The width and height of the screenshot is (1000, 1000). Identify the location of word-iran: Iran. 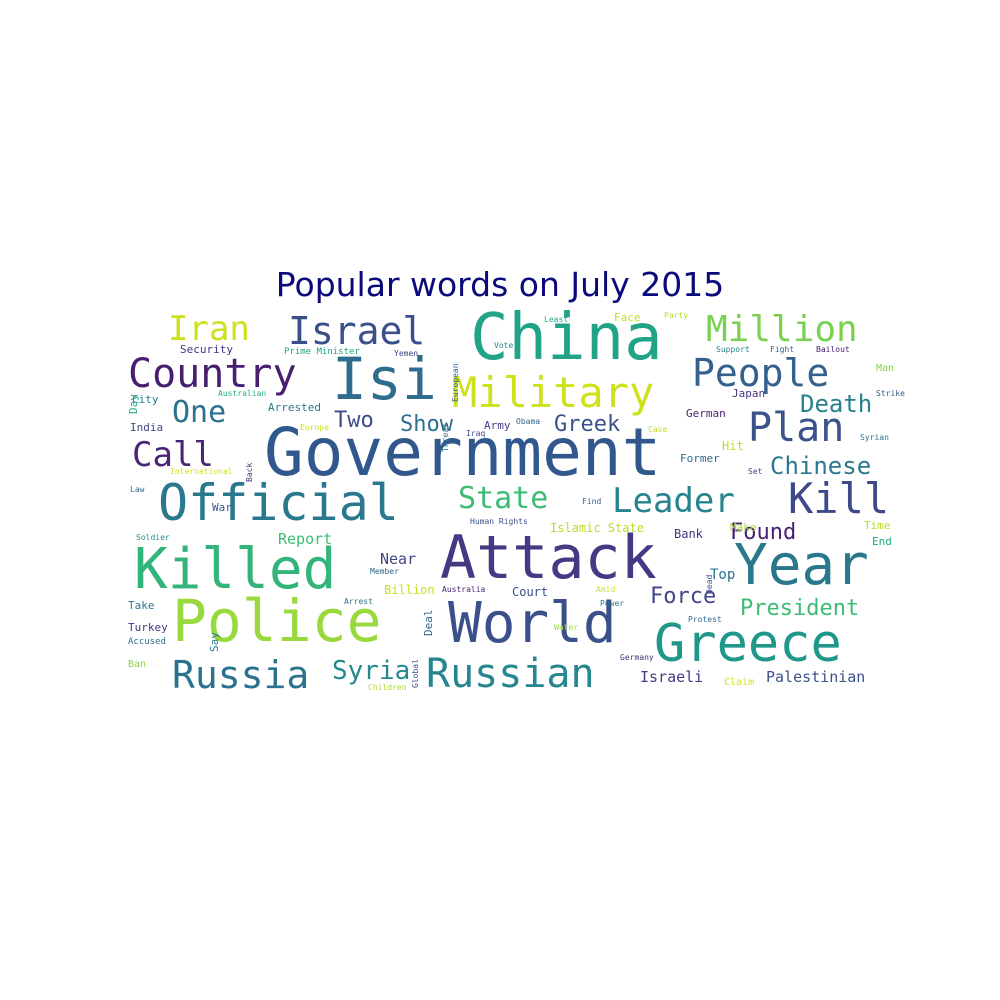
(209, 329).